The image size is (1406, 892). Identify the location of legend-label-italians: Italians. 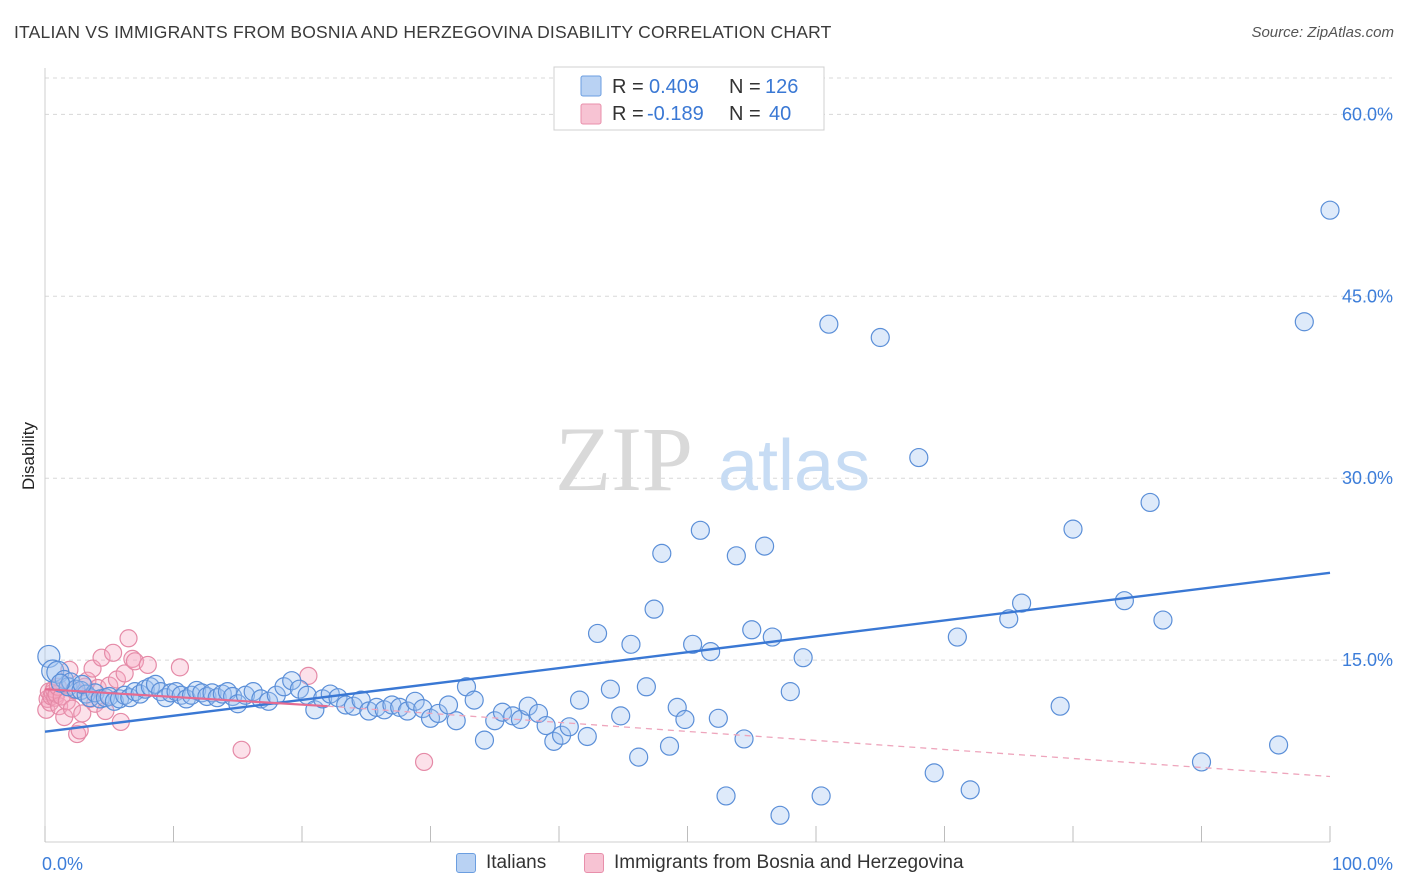
(516, 862).